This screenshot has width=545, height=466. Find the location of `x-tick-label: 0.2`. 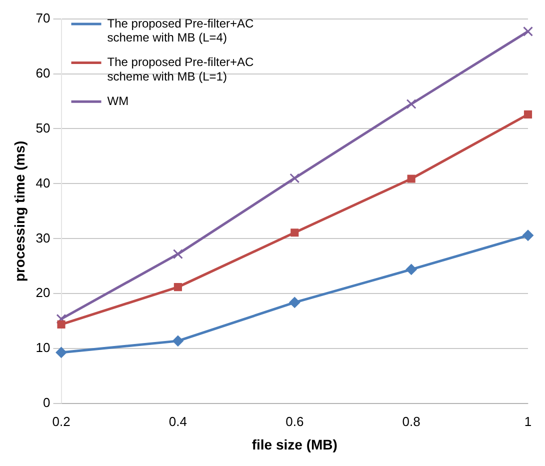

x-tick-label: 0.2 is located at coordinates (61, 421).